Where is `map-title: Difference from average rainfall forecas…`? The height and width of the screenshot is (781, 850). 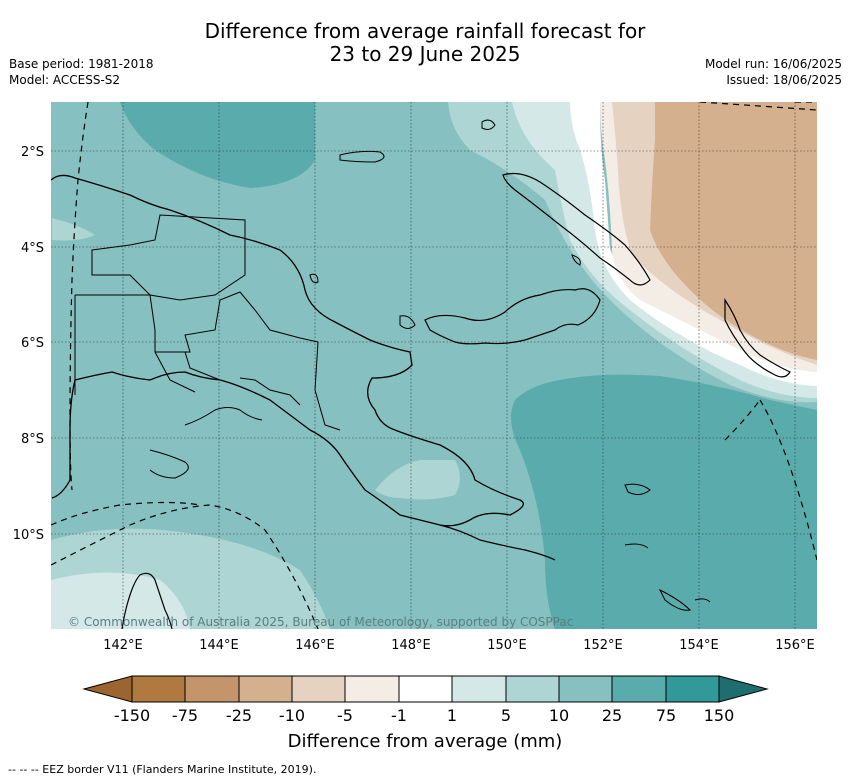 map-title: Difference from average rainfall forecas… is located at coordinates (425, 43).